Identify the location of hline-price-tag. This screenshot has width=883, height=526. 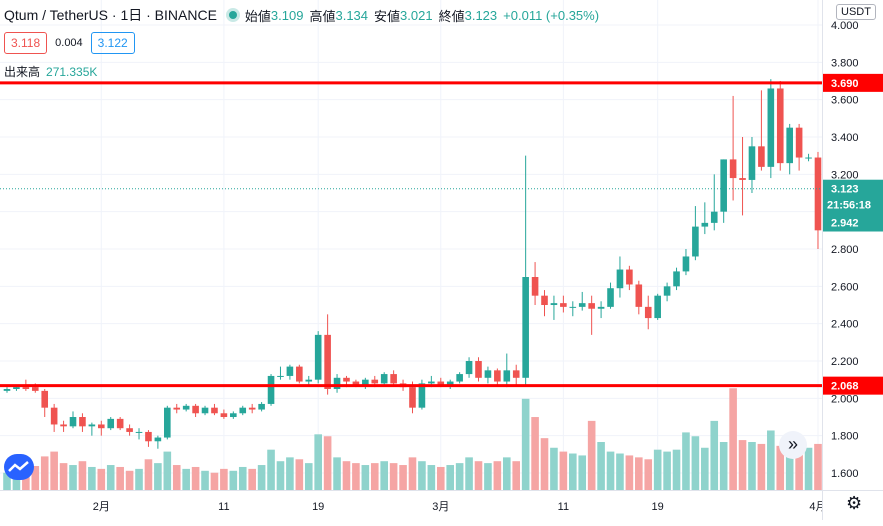
(853, 82).